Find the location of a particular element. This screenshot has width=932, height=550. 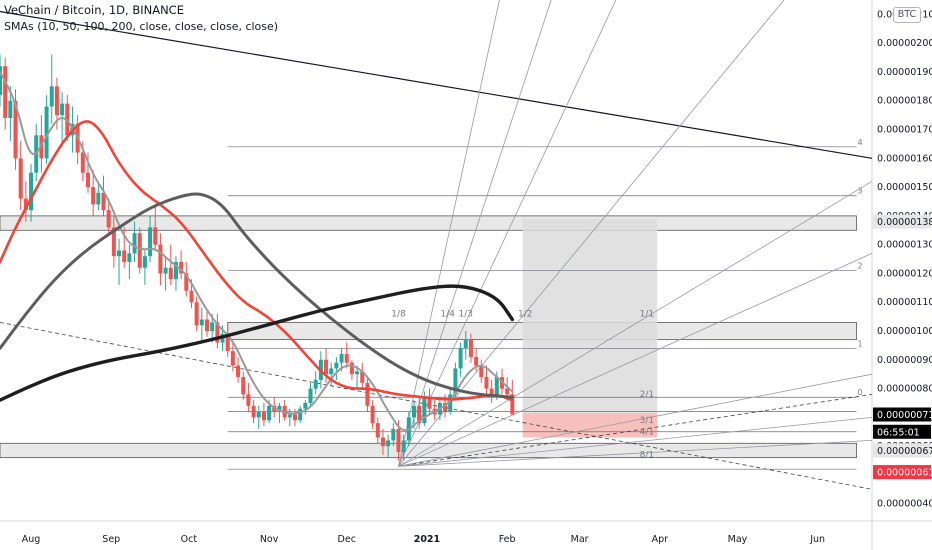

level-label-1: 3 is located at coordinates (859, 191).